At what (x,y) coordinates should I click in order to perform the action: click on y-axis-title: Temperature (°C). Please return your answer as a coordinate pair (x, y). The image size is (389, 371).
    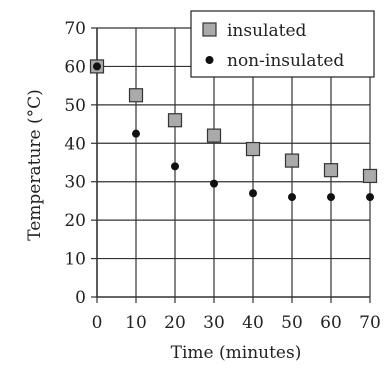
    Looking at the image, I should click on (35, 165).